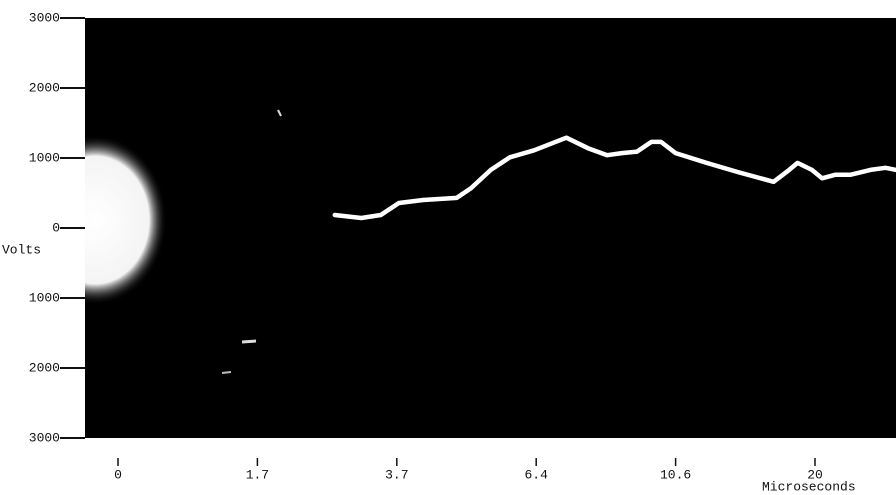  What do you see at coordinates (126, 220) in the screenshot?
I see `glow-spot` at bounding box center [126, 220].